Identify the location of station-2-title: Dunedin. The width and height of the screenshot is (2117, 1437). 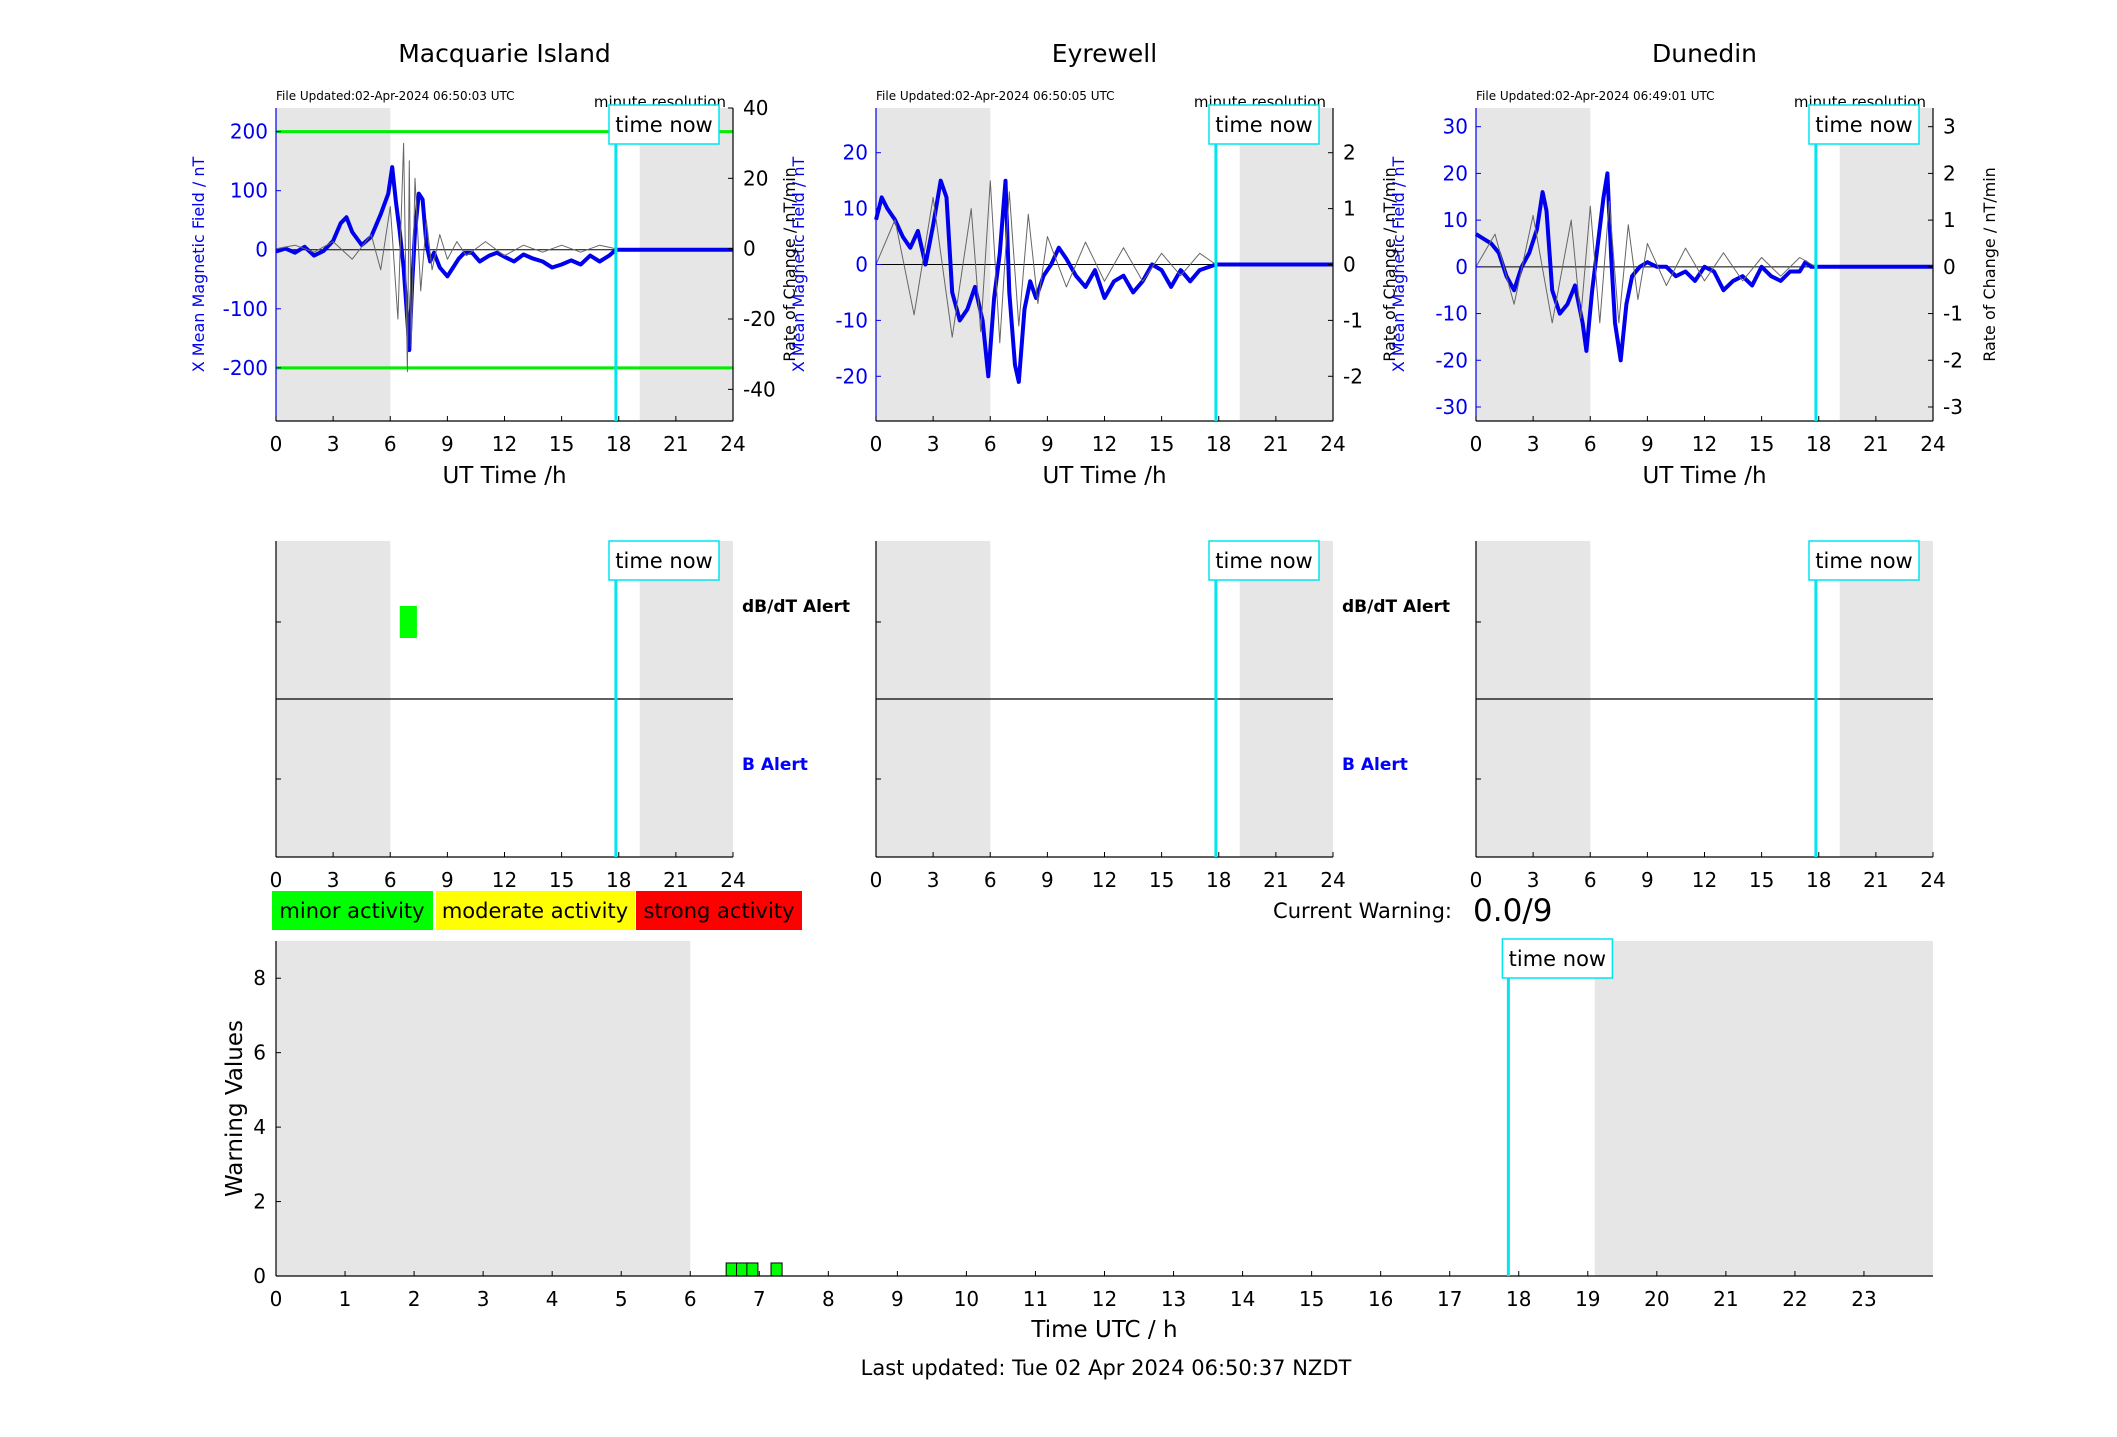
(1704, 53).